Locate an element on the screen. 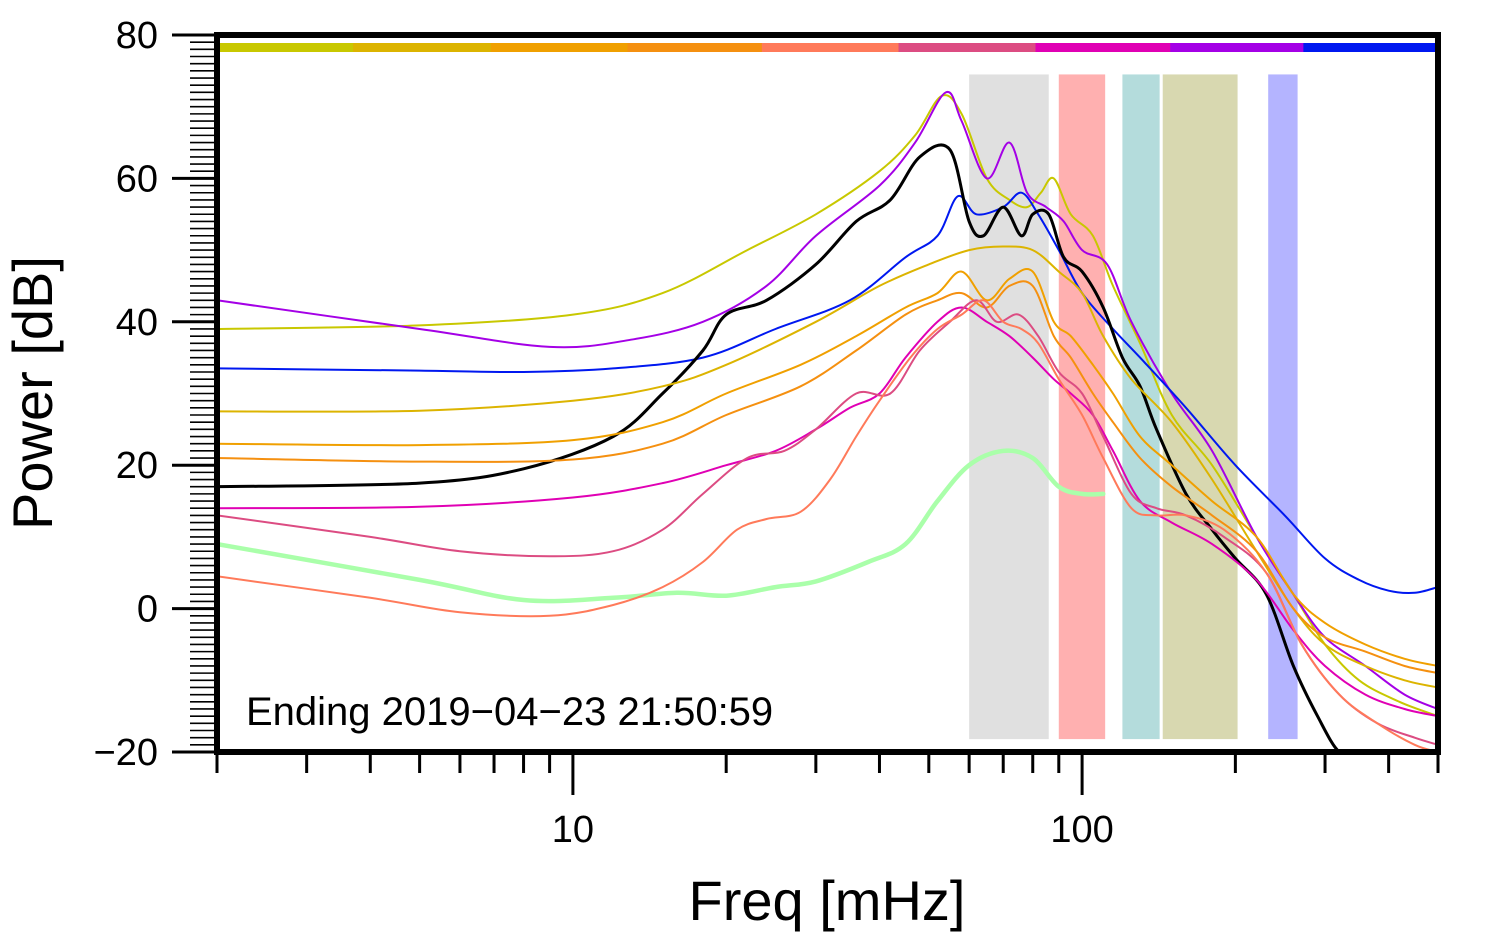 The width and height of the screenshot is (1494, 952). x-tick-label: 10 is located at coordinates (573, 830).